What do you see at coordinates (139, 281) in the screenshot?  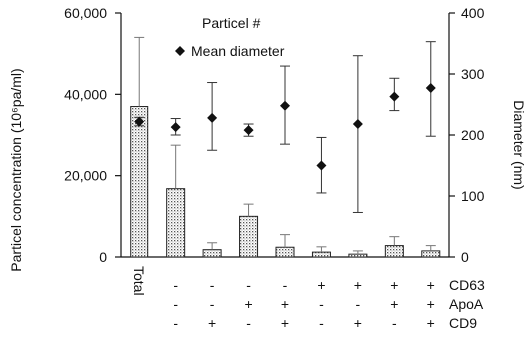 I see `x-category-label: Total` at bounding box center [139, 281].